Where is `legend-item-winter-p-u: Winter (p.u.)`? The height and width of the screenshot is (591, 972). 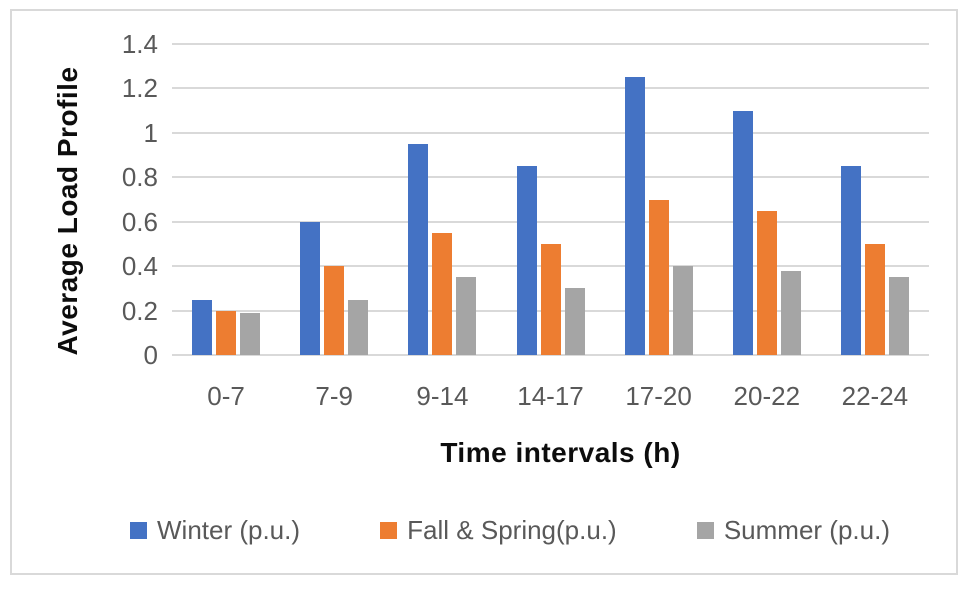 legend-item-winter-p-u: Winter (p.u.) is located at coordinates (215, 530).